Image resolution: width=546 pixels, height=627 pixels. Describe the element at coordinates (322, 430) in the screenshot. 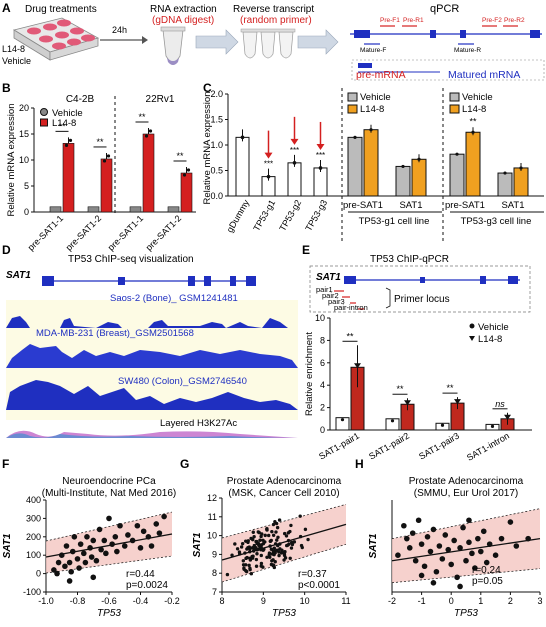

I see `y-tick-label: 0` at that location.